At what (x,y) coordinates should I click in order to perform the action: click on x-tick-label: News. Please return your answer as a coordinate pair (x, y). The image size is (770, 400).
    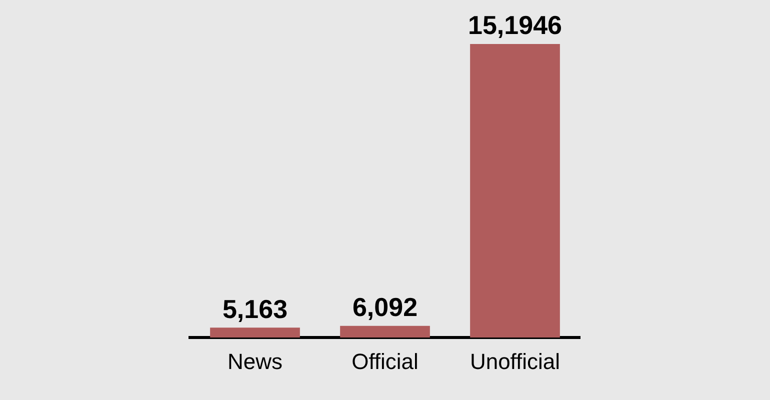
    Looking at the image, I should click on (255, 361).